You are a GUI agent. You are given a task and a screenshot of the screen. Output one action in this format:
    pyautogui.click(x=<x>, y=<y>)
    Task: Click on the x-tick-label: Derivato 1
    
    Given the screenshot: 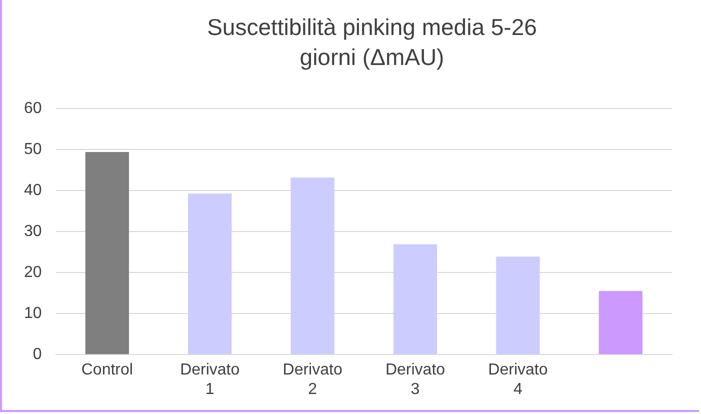 What is the action you would take?
    pyautogui.click(x=210, y=380)
    